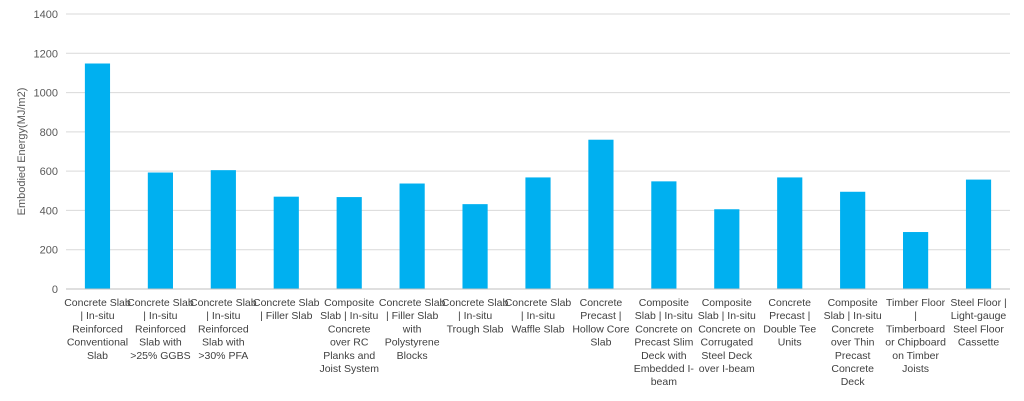 The width and height of the screenshot is (1024, 401). I want to click on y-tick-label: 1200, so click(46, 54).